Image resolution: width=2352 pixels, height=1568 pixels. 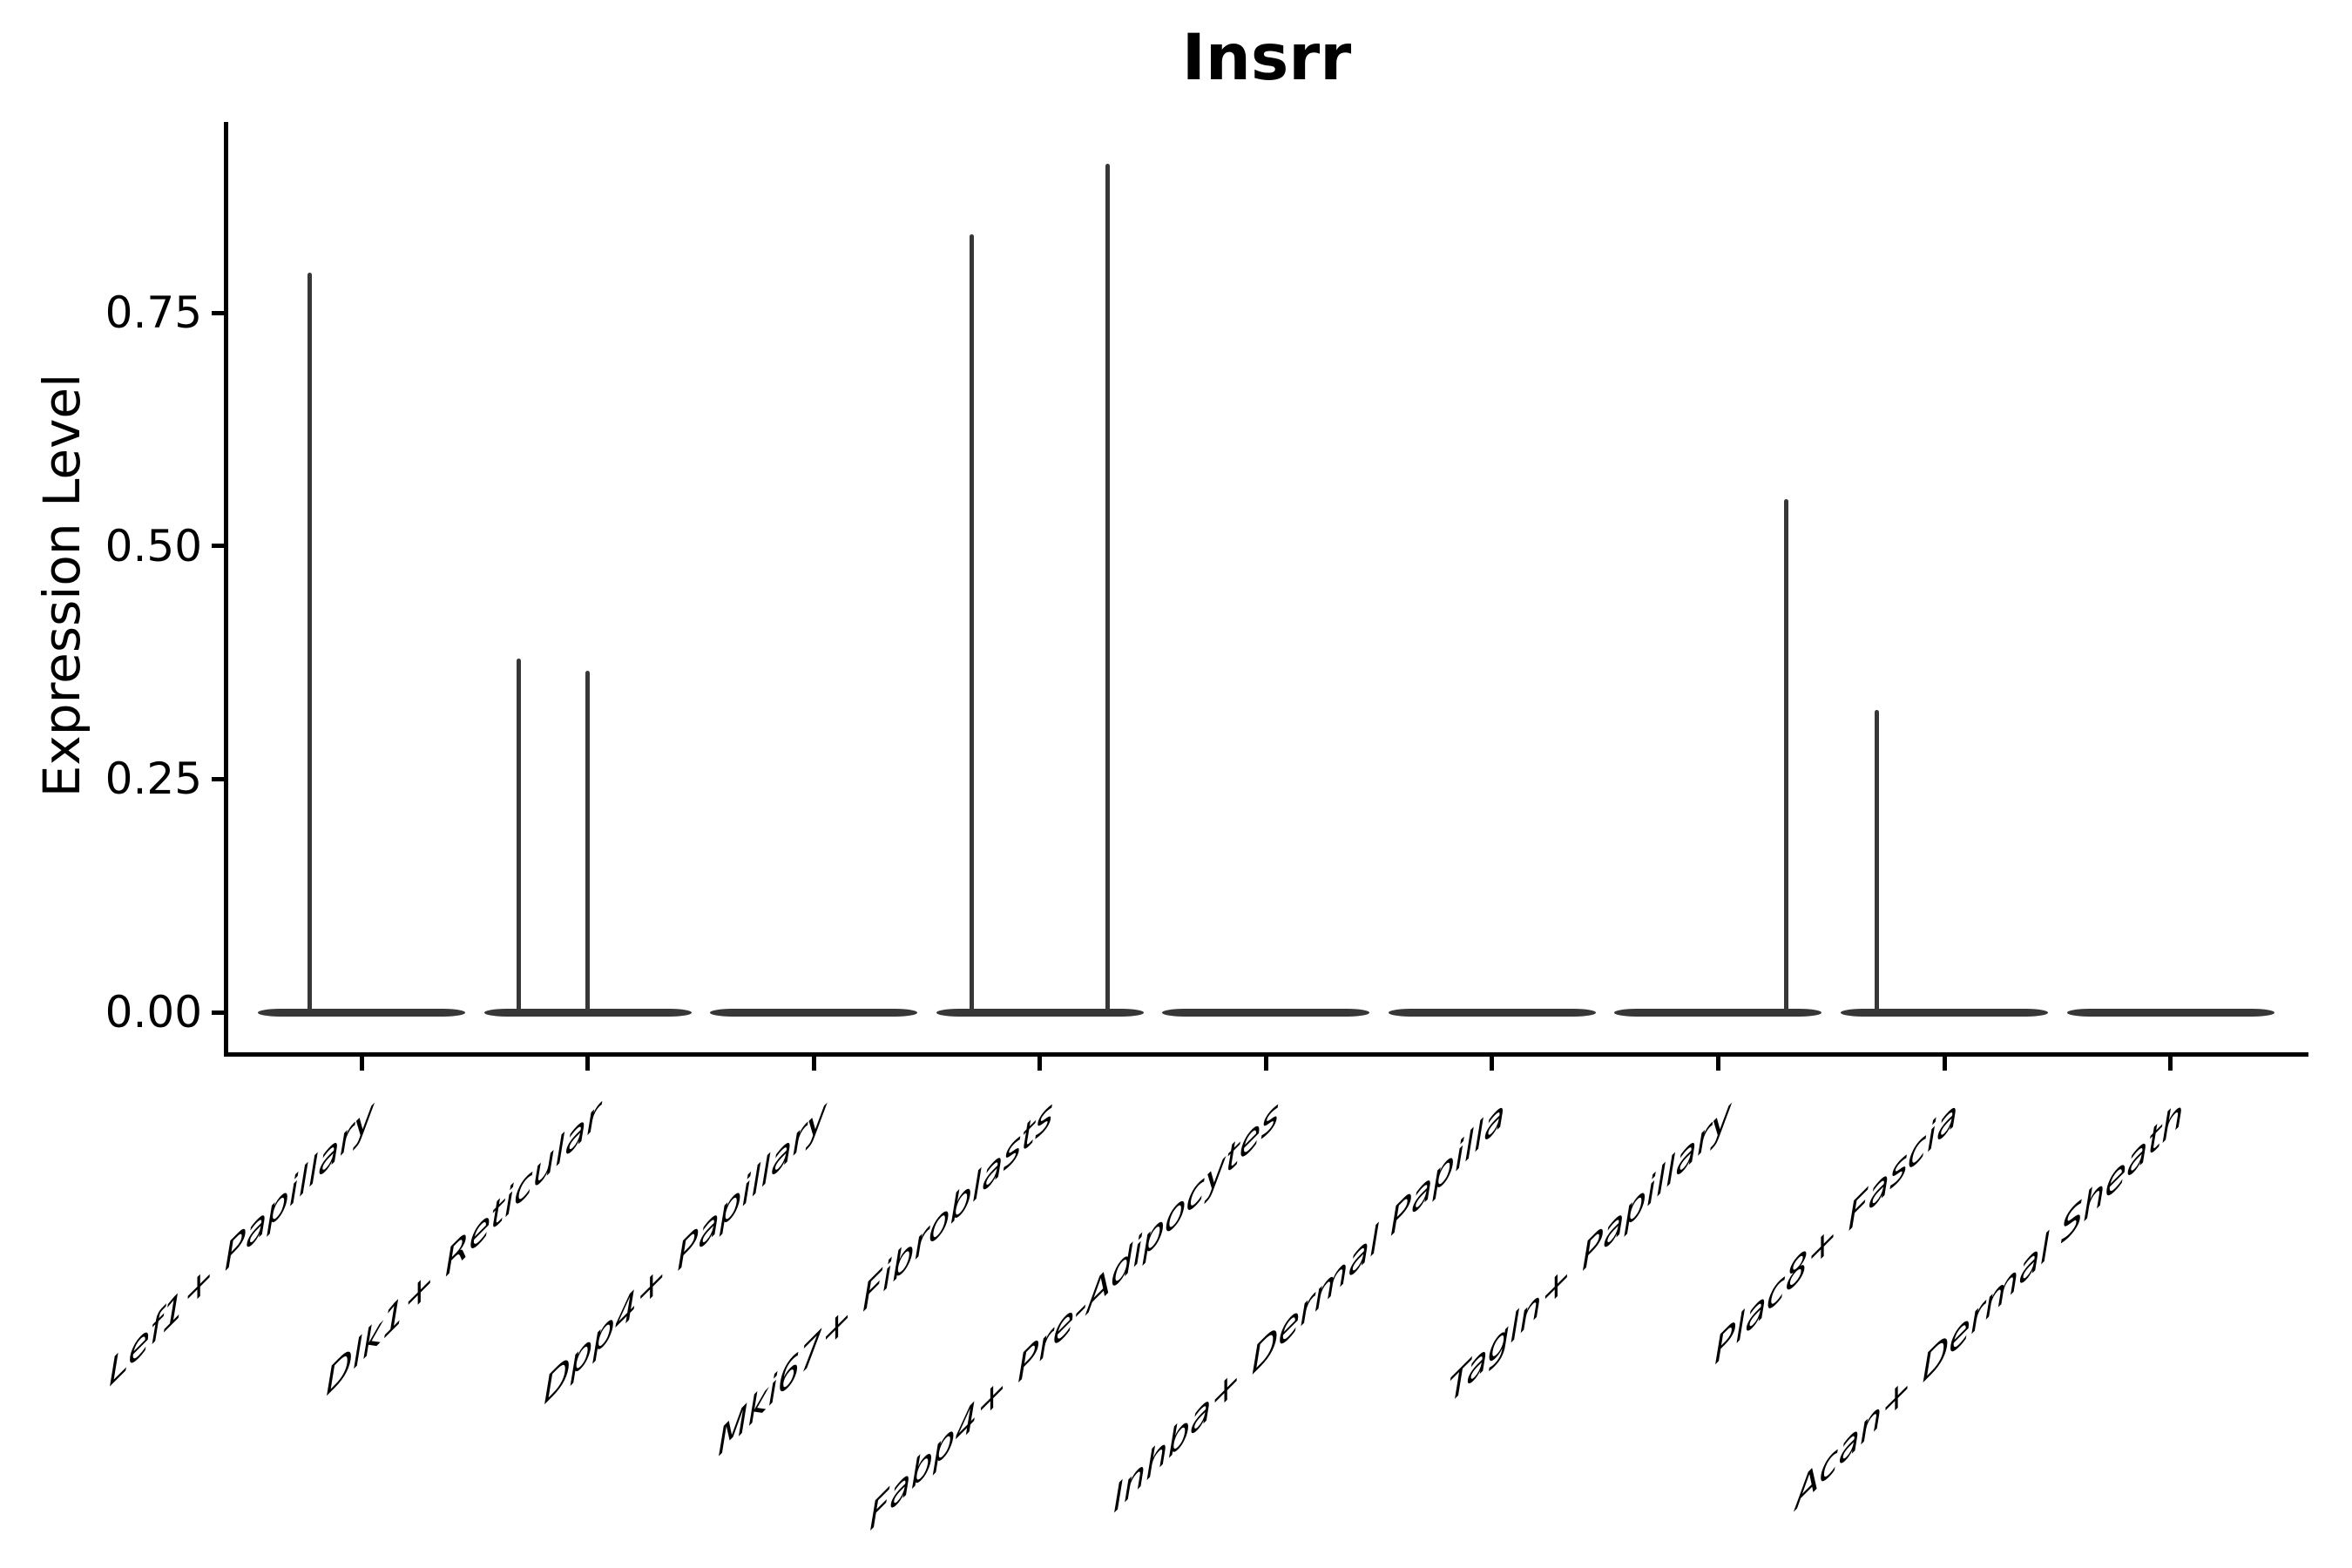 I want to click on chart-title: Insrr, so click(x=1266, y=58).